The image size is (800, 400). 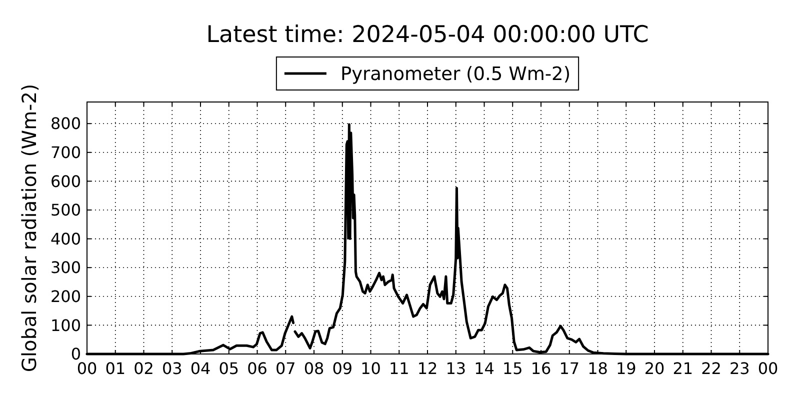 What do you see at coordinates (456, 368) in the screenshot?
I see `x-tick-label: 13` at bounding box center [456, 368].